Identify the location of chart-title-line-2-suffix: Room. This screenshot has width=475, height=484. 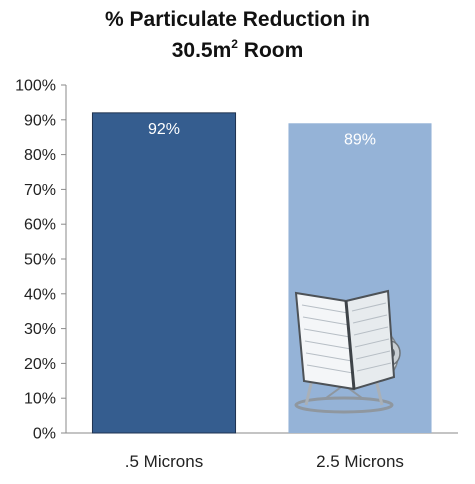
(270, 50).